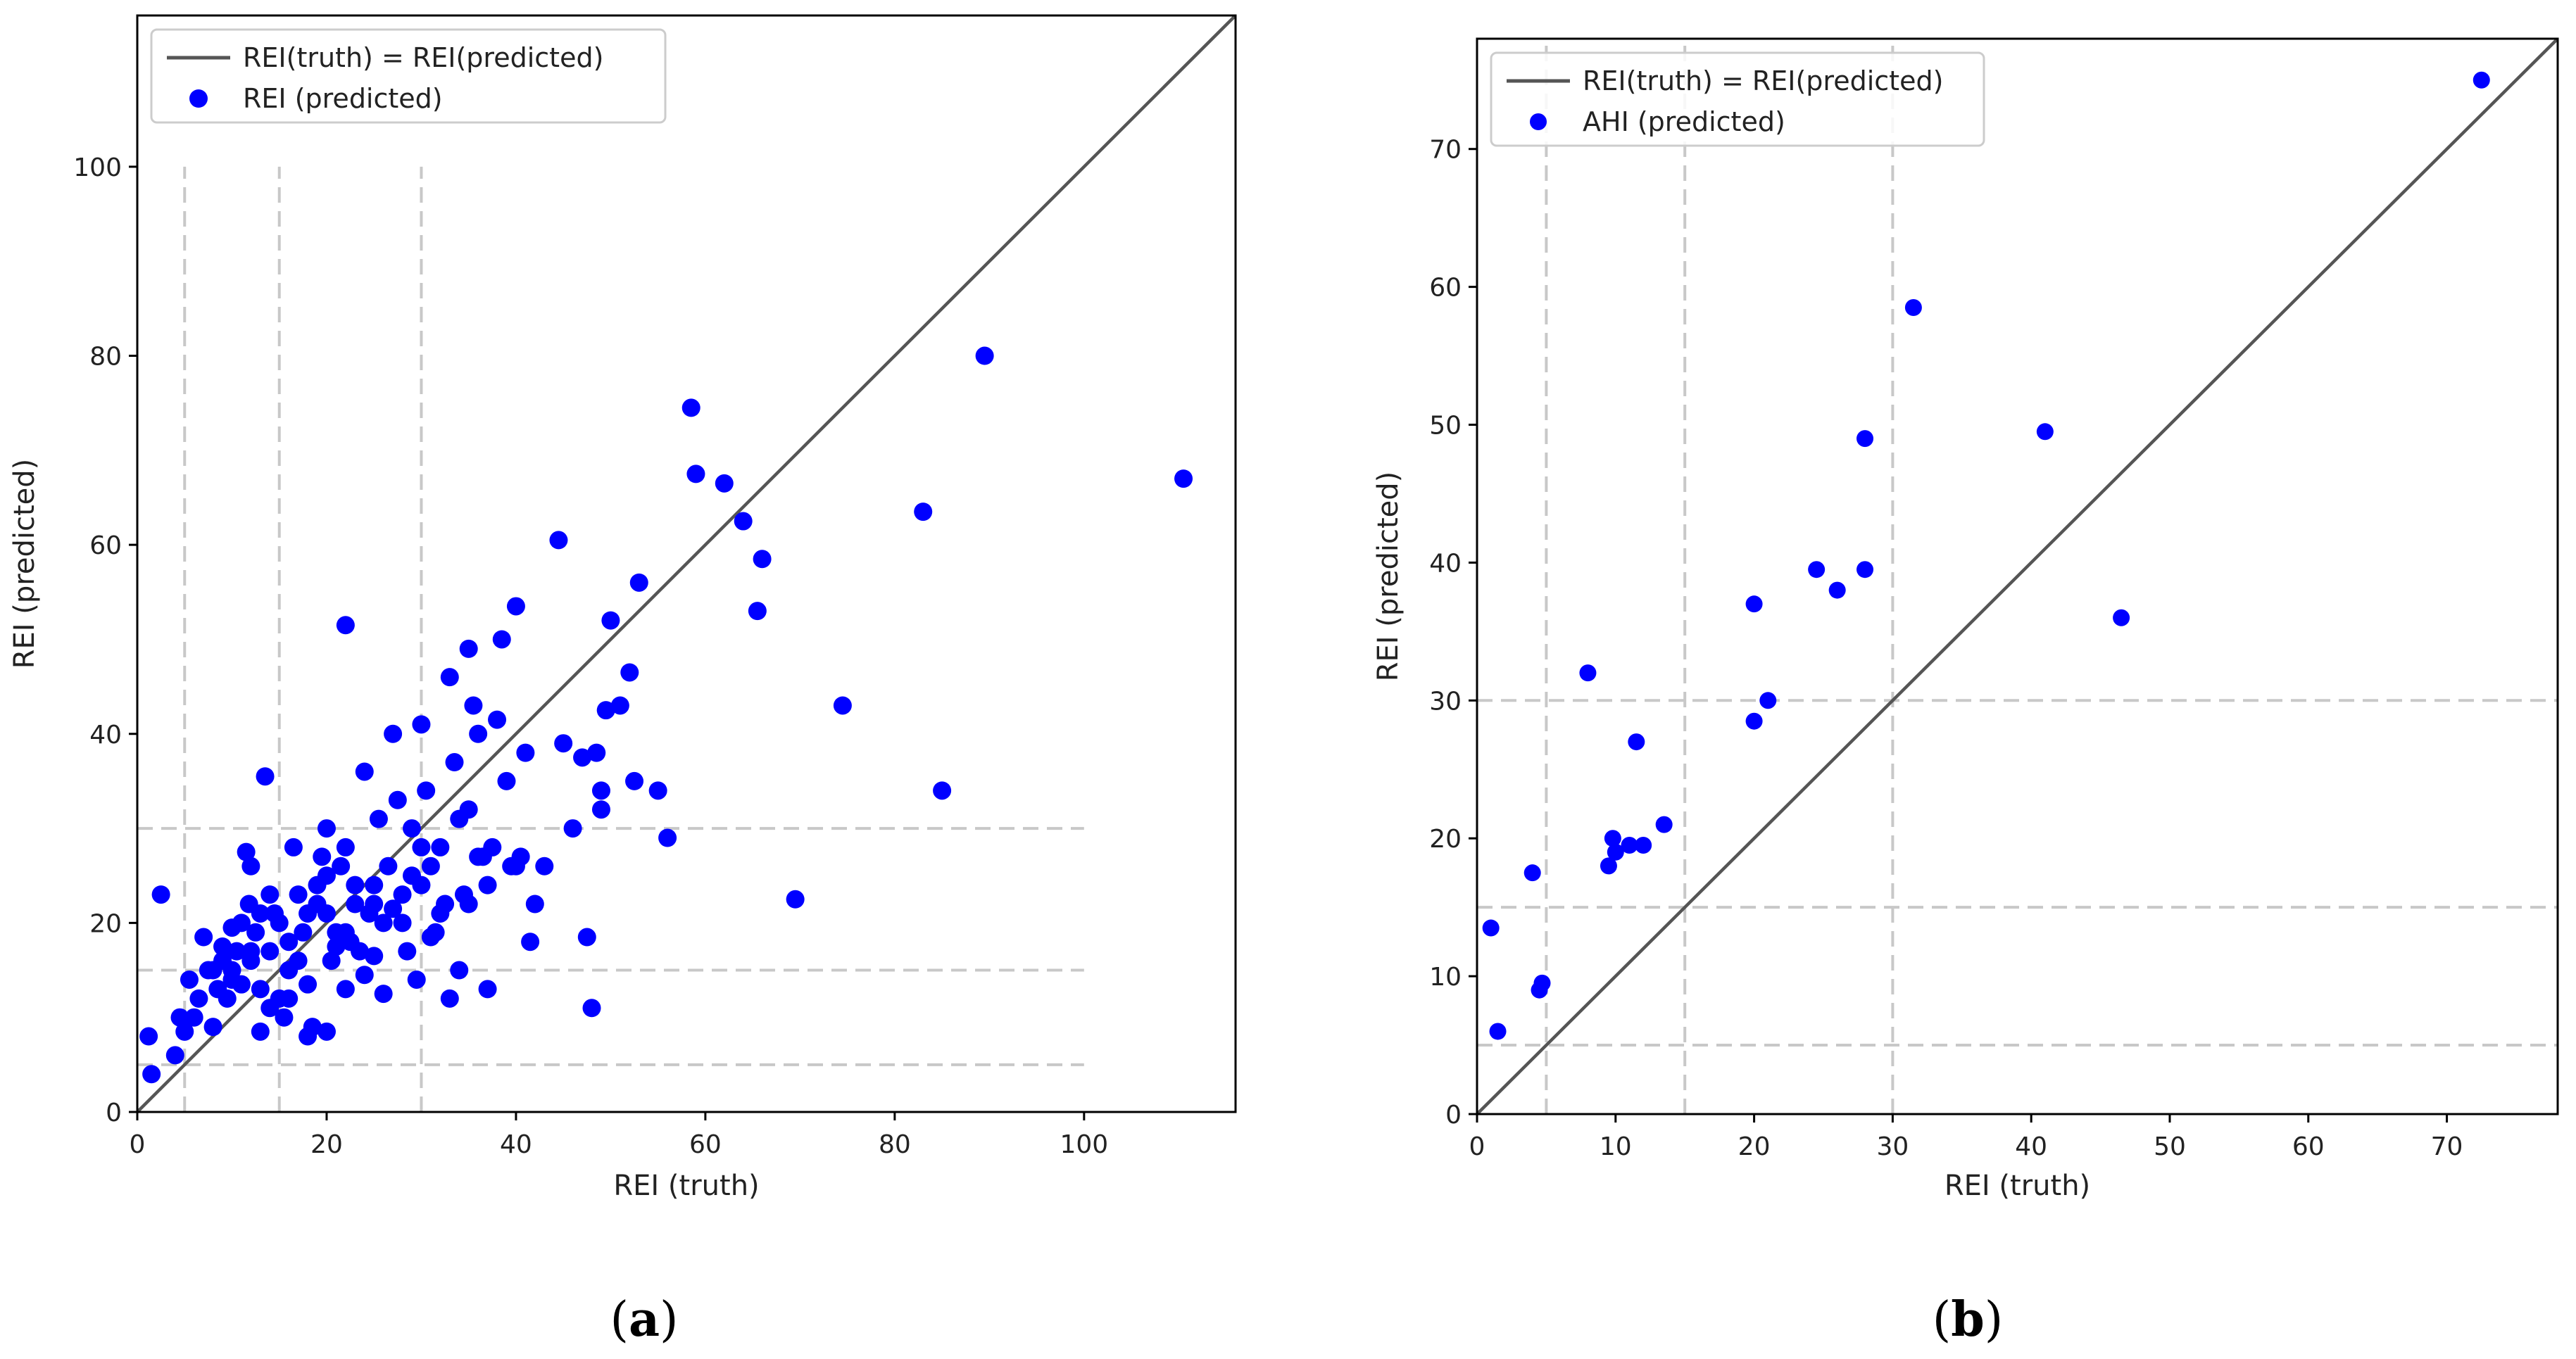 The height and width of the screenshot is (1359, 2576). What do you see at coordinates (1684, 121) in the screenshot?
I see `legend-label-points: AHI (predicted)` at bounding box center [1684, 121].